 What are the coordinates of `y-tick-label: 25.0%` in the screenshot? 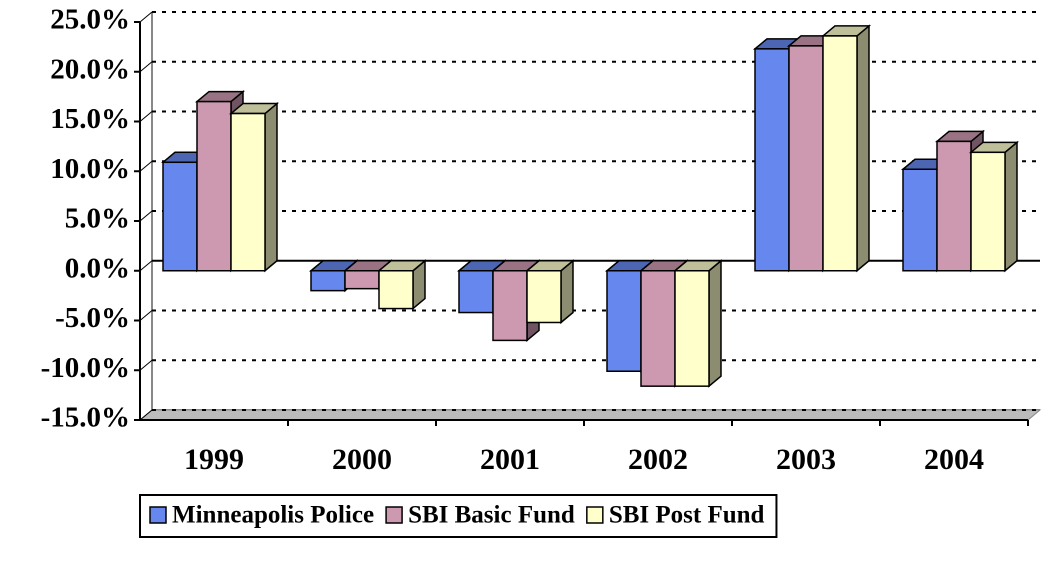 It's located at (90, 20).